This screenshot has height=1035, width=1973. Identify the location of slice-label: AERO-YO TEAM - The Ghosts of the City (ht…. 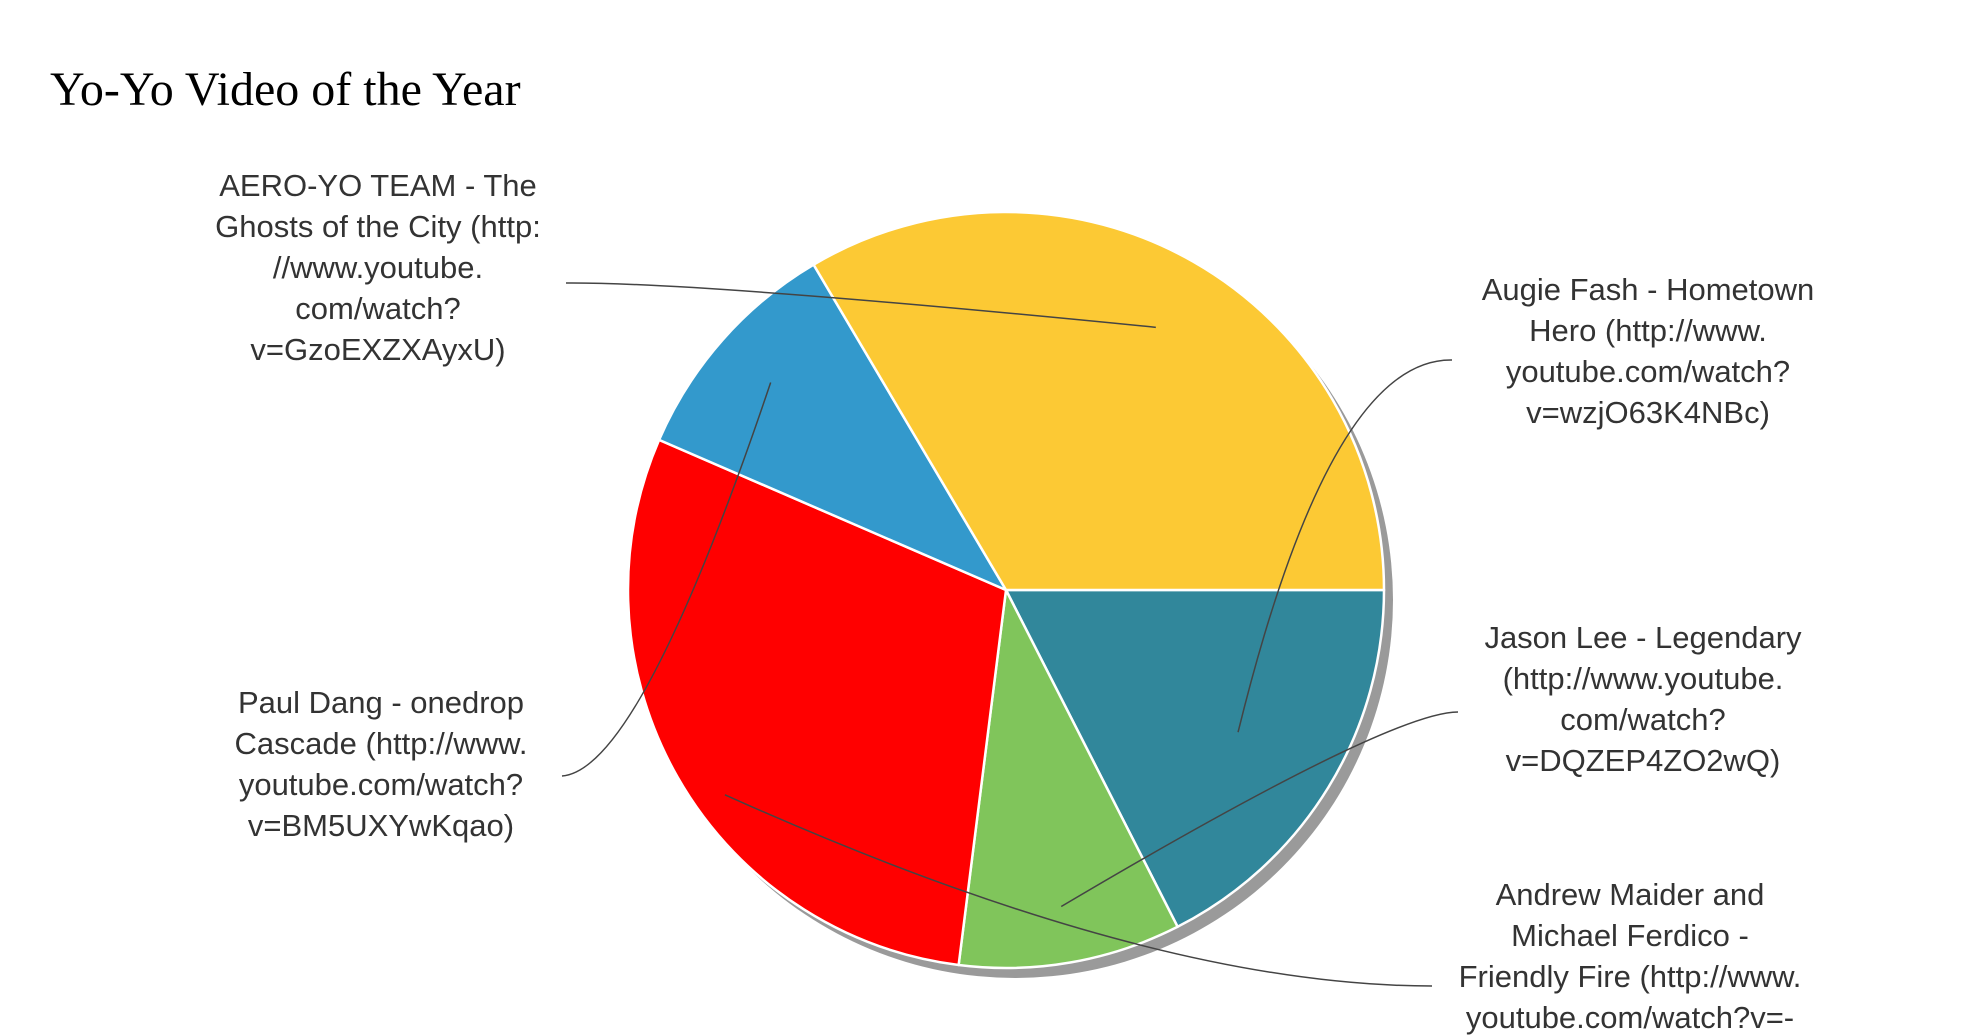
(378, 267).